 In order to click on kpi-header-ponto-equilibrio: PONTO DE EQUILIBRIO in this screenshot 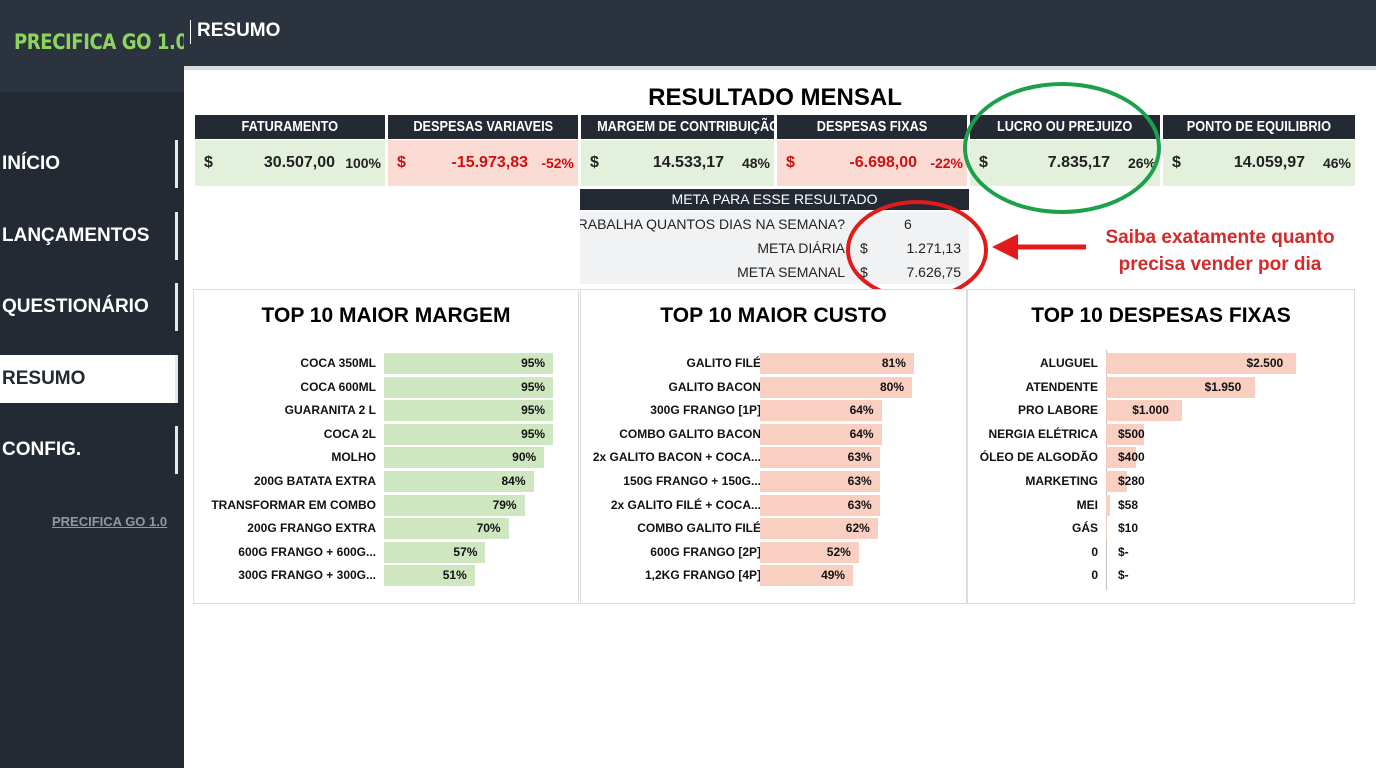, I will do `click(1259, 127)`.